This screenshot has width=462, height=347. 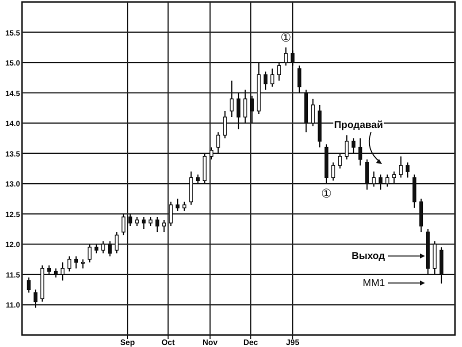 I want to click on annotation: Выход, so click(x=369, y=256).